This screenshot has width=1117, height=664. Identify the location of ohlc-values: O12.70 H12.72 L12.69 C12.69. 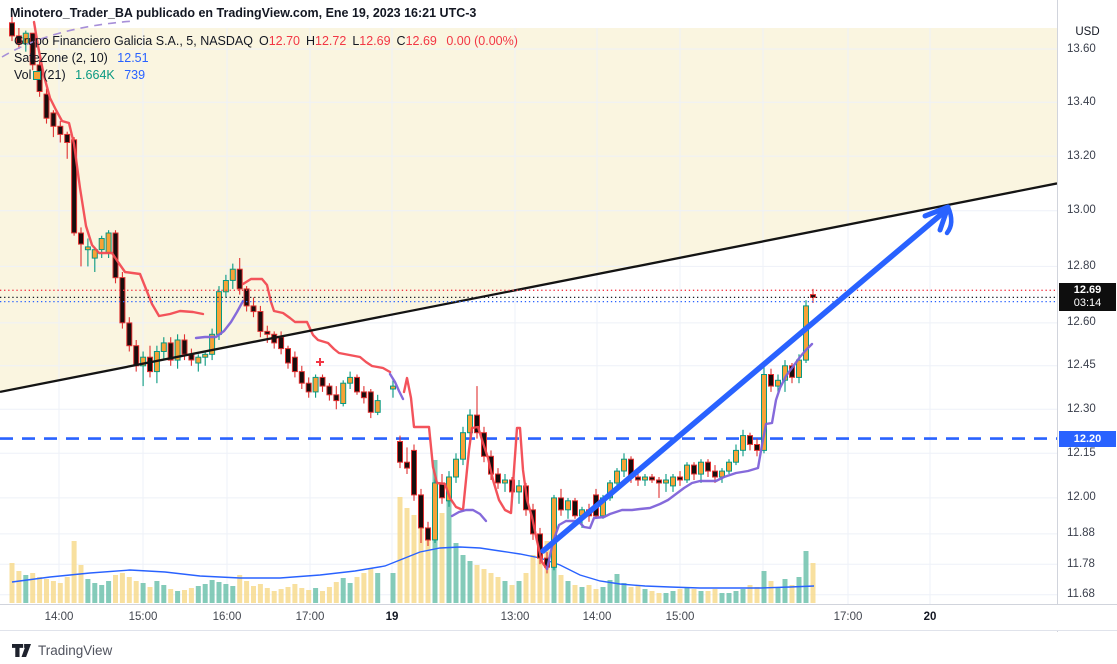
(345, 41).